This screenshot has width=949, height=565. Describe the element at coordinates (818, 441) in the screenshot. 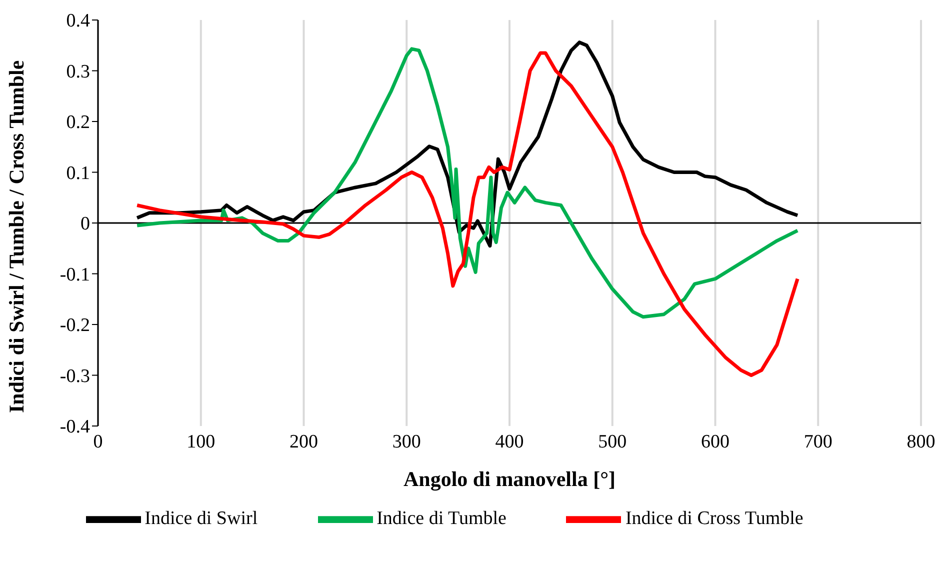

I see `x-tick-label: 700` at that location.